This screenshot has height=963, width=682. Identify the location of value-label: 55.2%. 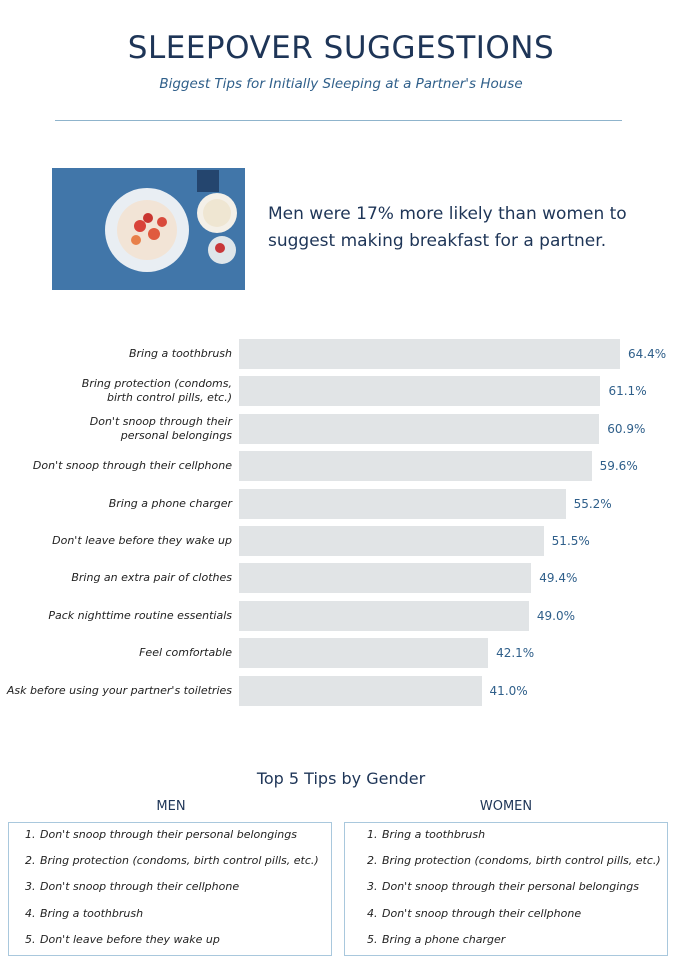
(592, 503).